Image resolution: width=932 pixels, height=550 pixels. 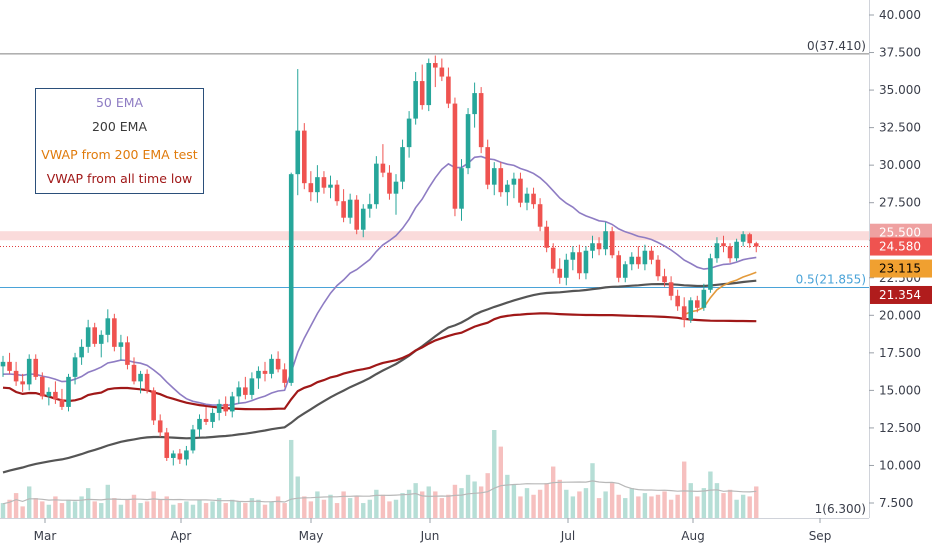 What do you see at coordinates (900, 53) in the screenshot?
I see `price-tick-label: 37.500` at bounding box center [900, 53].